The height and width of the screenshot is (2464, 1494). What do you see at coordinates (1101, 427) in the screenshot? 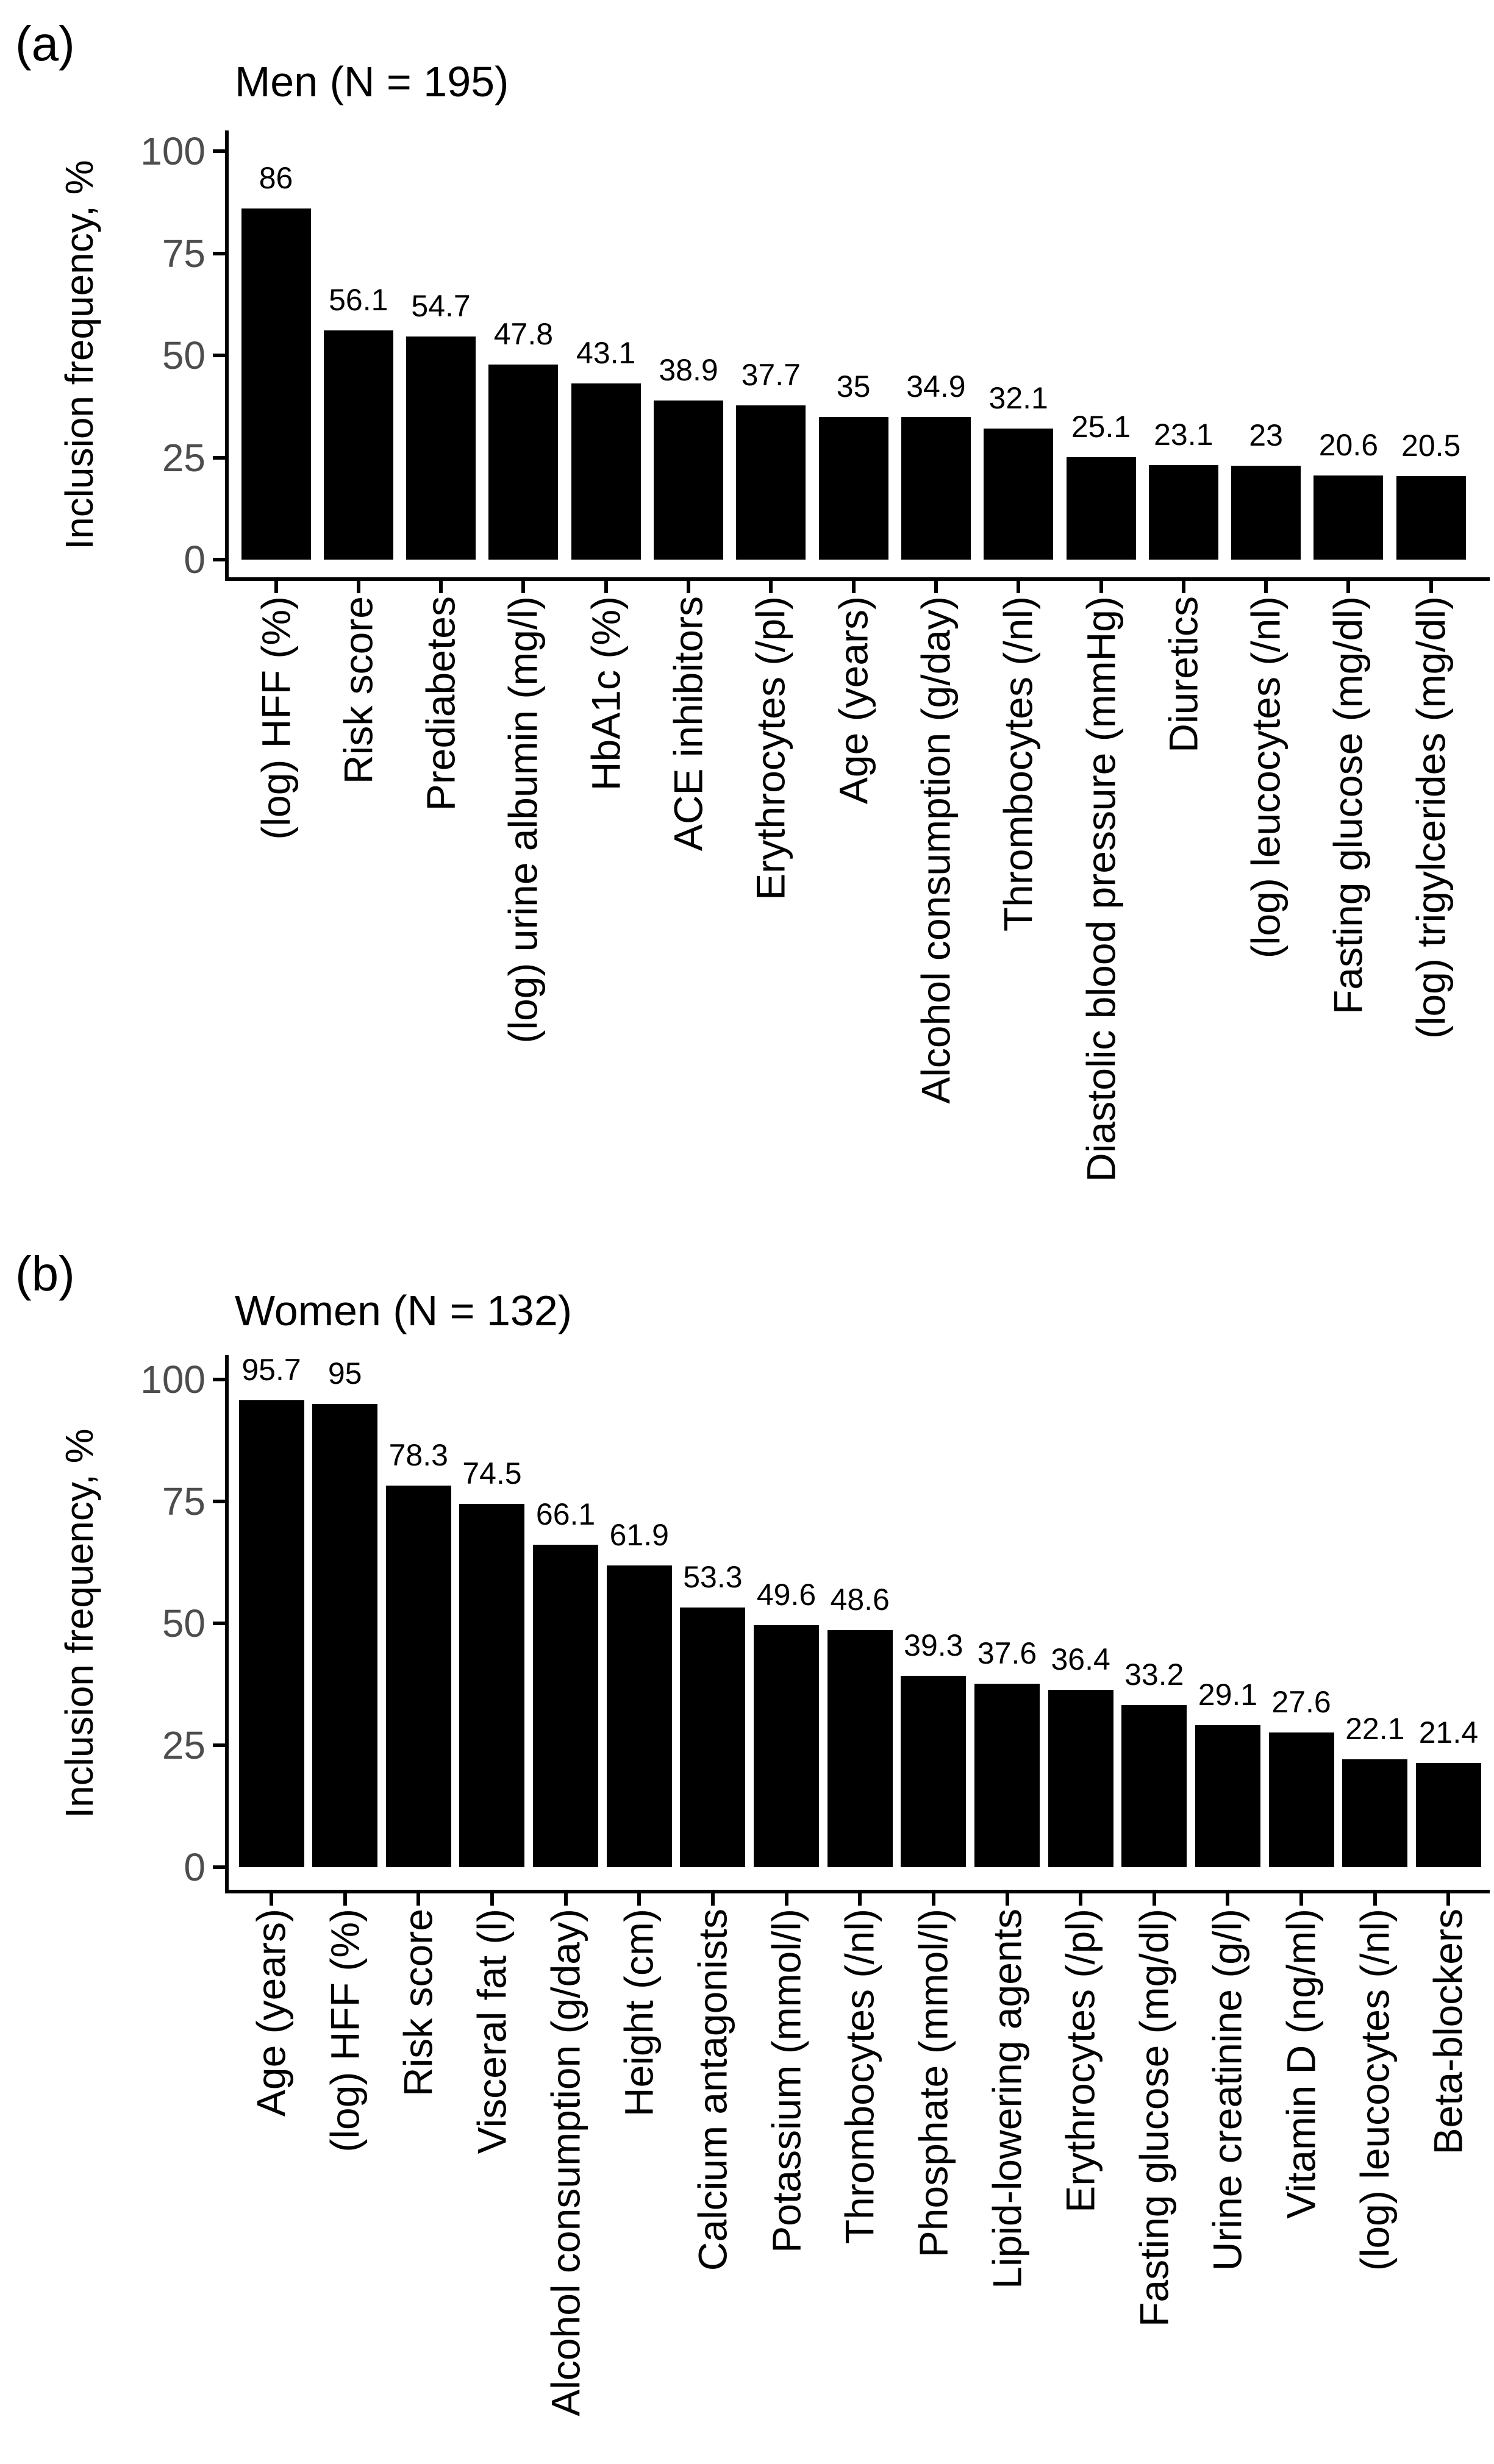
I see `bar-value-label: 25.1` at bounding box center [1101, 427].